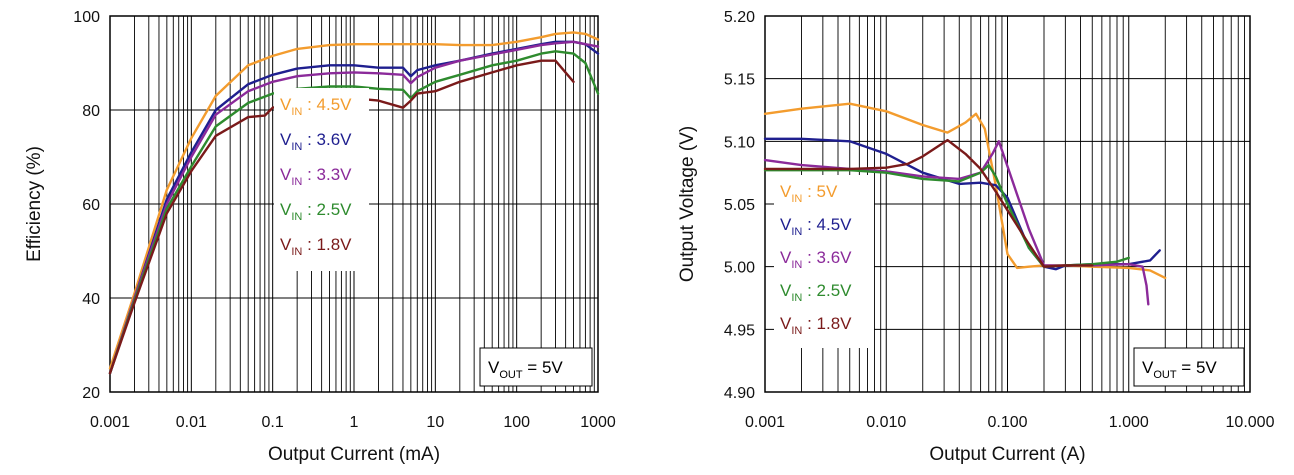  What do you see at coordinates (598, 422) in the screenshot?
I see `x-tick-label: 1000` at bounding box center [598, 422].